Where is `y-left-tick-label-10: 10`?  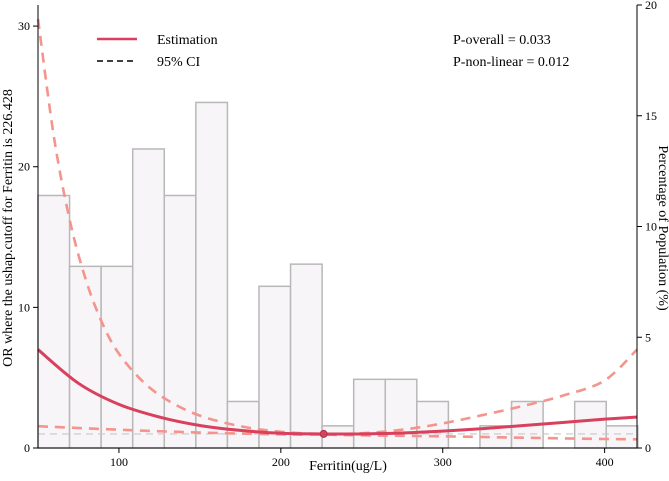 y-left-tick-label-10: 10 is located at coordinates (24, 307).